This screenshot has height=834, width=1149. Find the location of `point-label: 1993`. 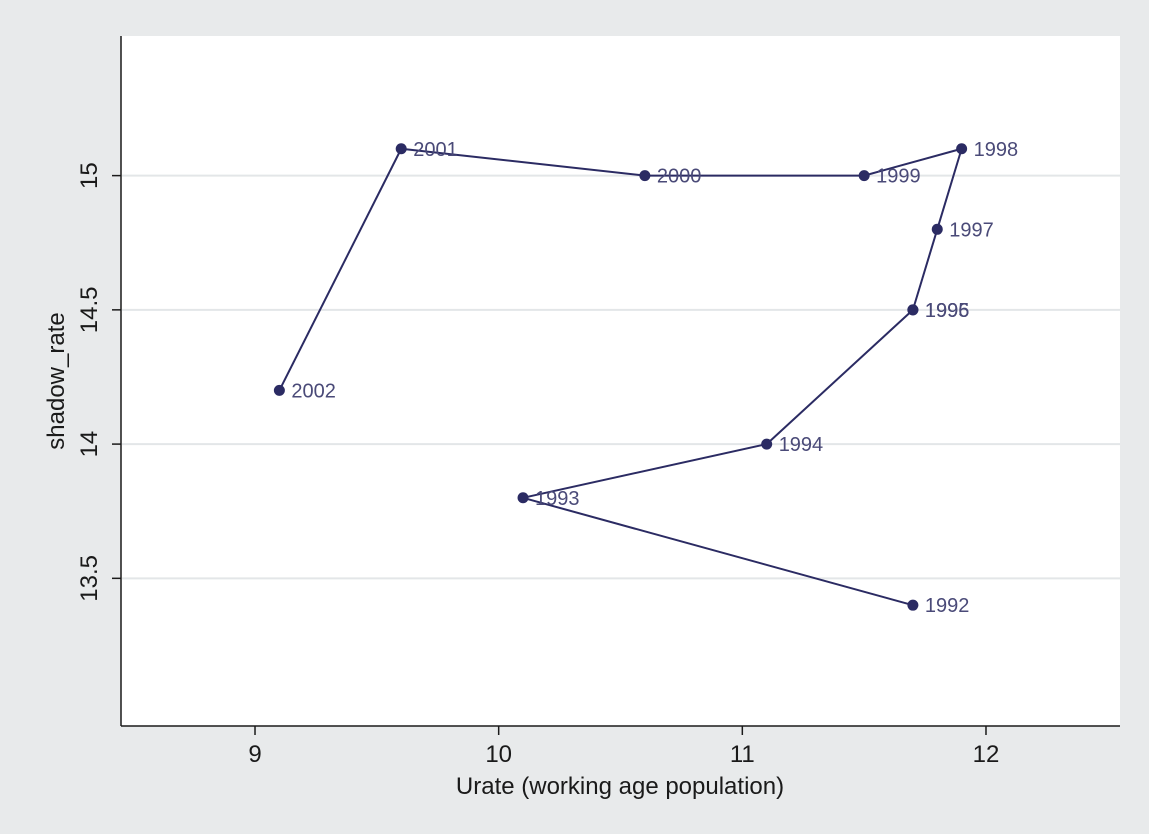

point-label: 1993 is located at coordinates (557, 499).